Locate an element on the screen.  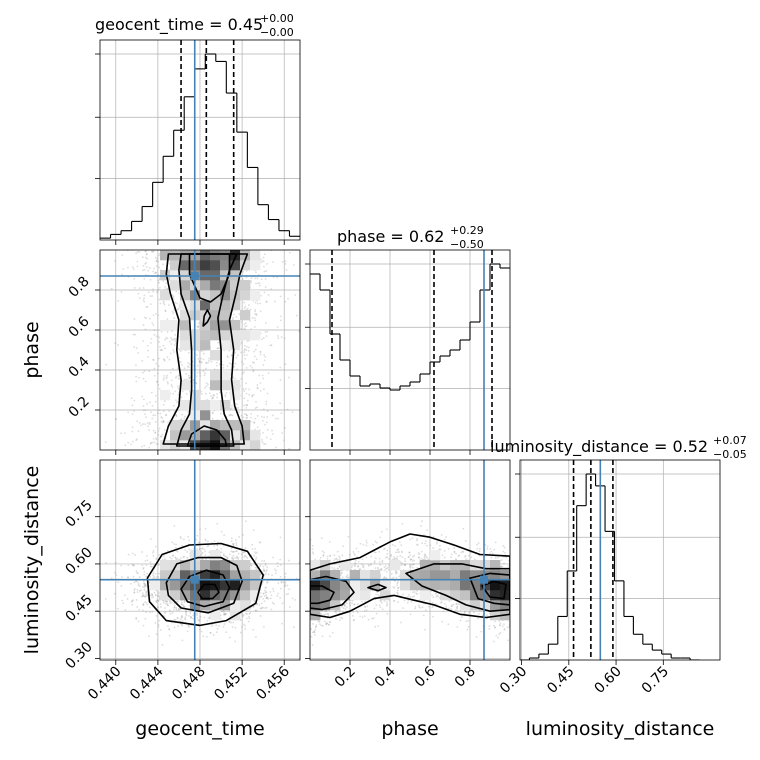
hist-phase-frame is located at coordinates (410, 350).